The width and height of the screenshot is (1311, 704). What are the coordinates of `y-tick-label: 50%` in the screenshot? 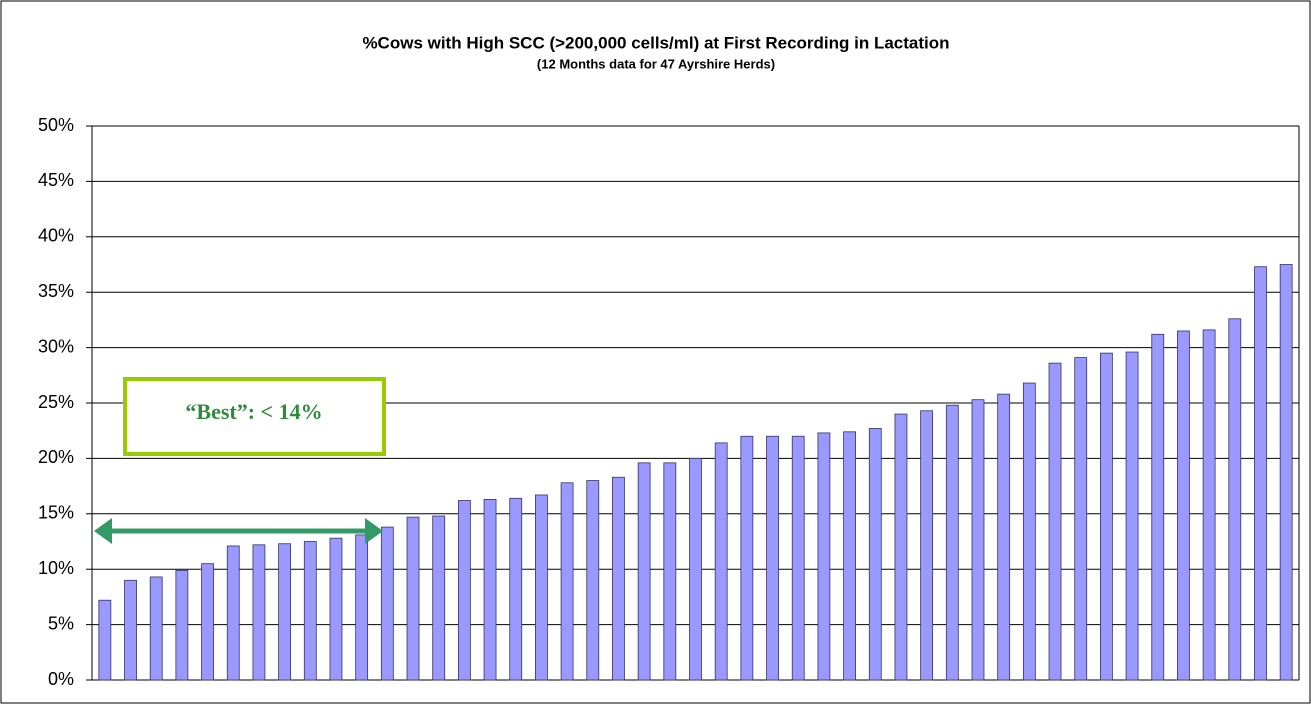 It's located at (56, 125).